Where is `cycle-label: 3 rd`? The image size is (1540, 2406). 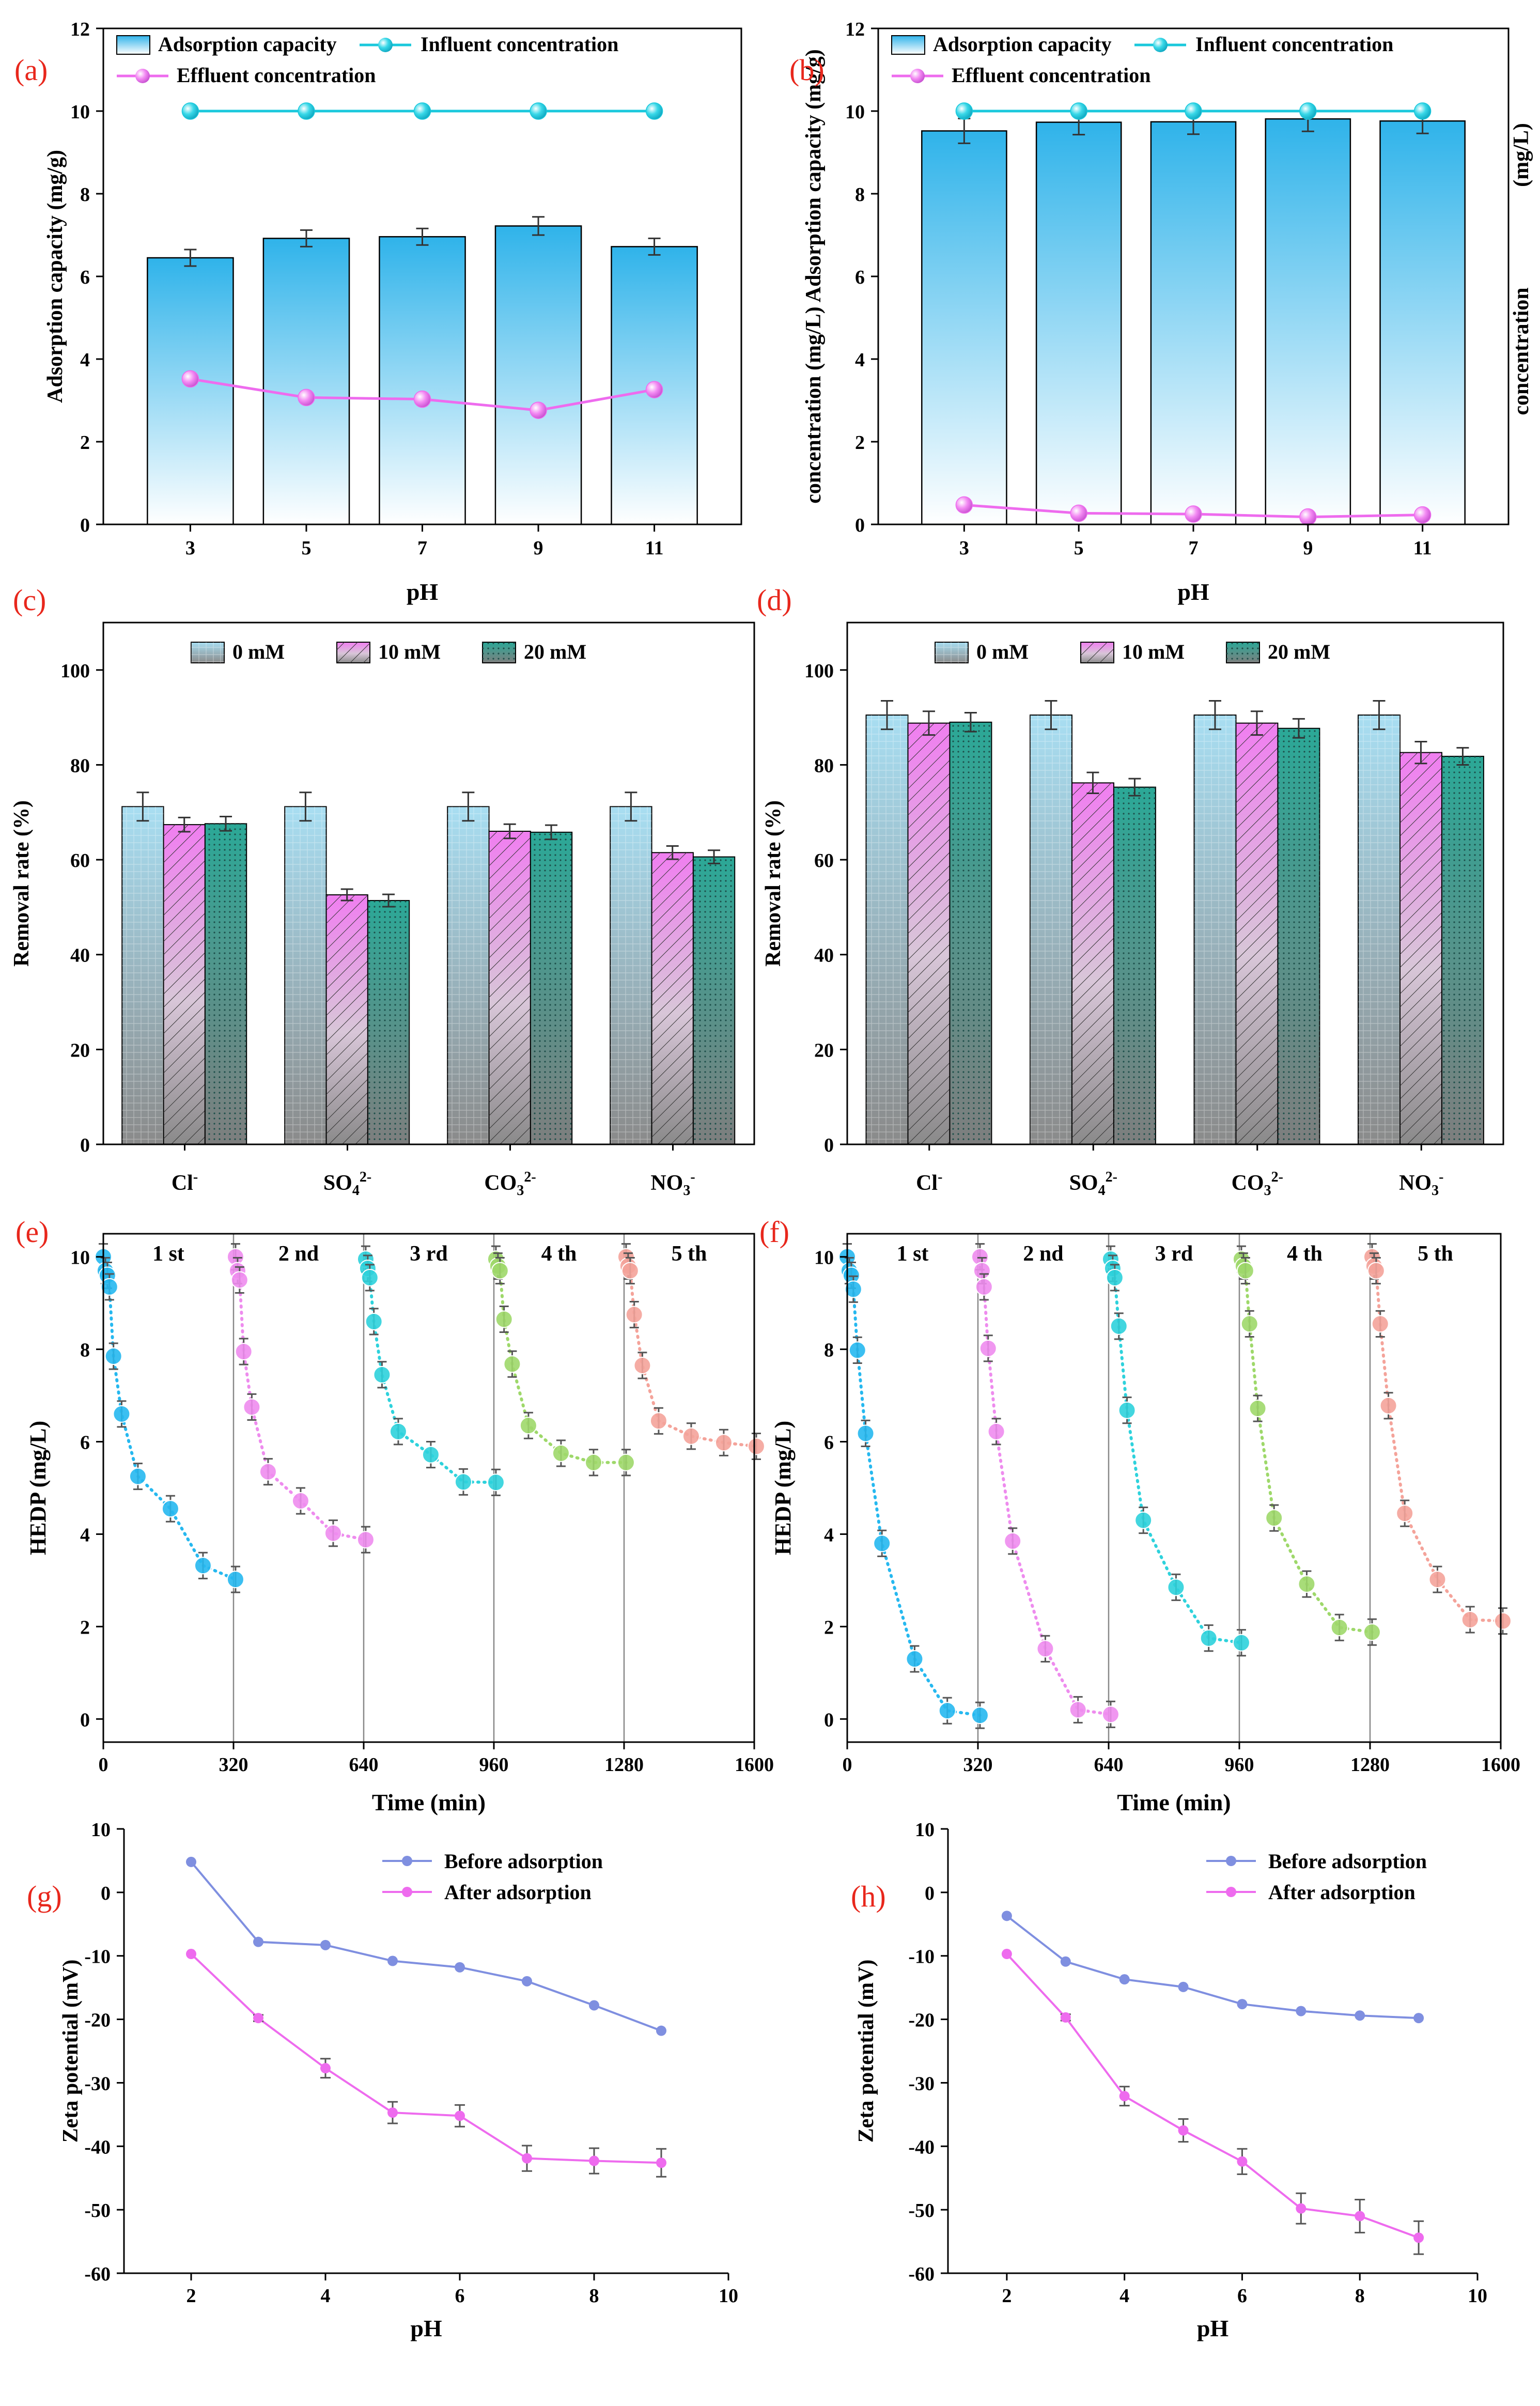
cycle-label: 3 rd is located at coordinates (1174, 1254).